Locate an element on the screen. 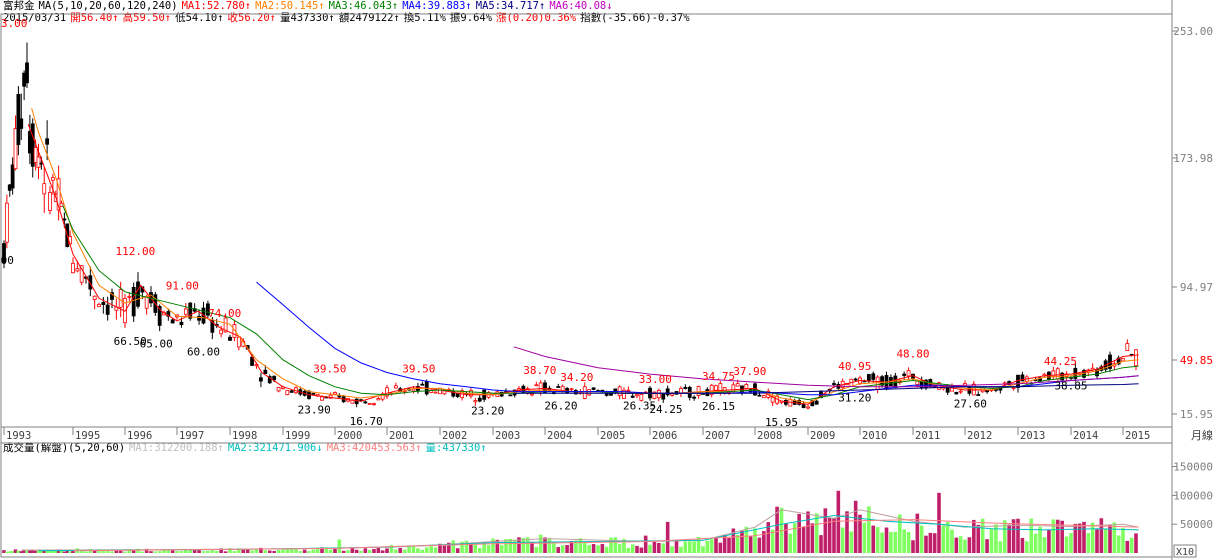 This screenshot has width=1217, height=560. price-annotation: 37.90 is located at coordinates (749, 371).